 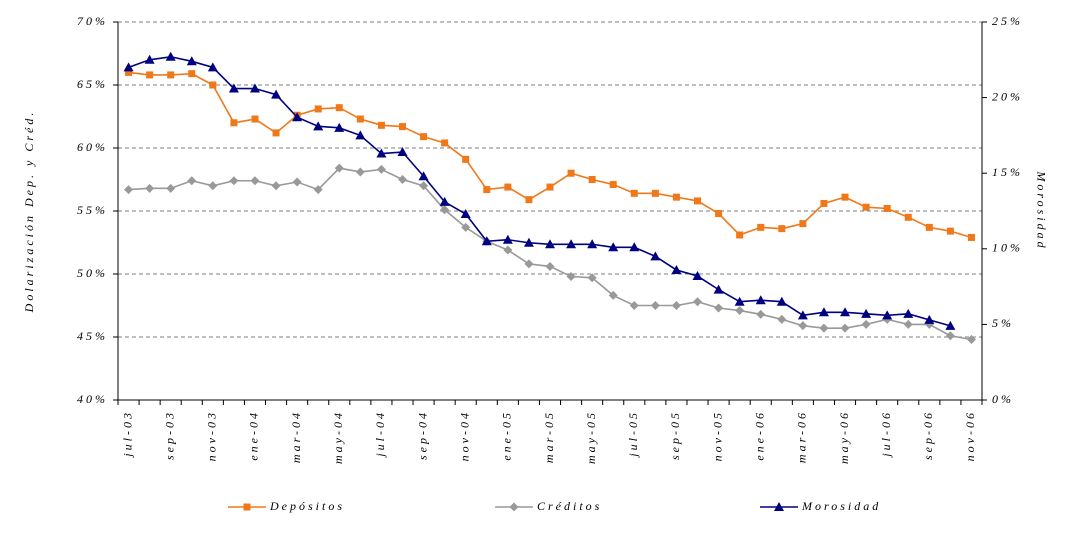 I want to click on x-tick-label: ene-05, so click(x=507, y=435).